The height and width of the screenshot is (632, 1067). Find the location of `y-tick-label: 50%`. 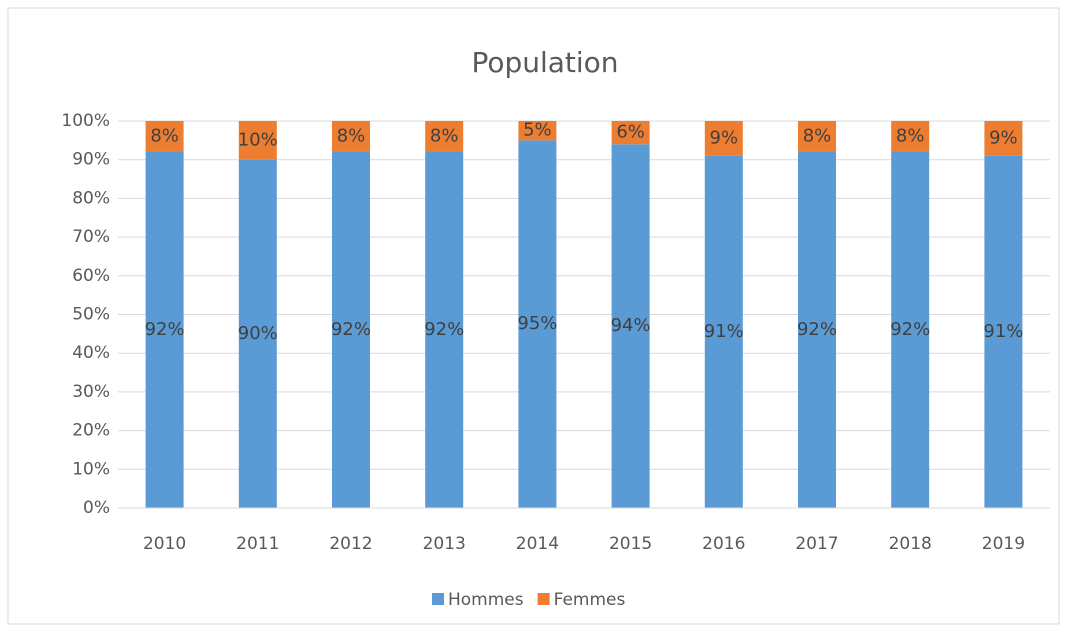

y-tick-label: 50% is located at coordinates (91, 315).